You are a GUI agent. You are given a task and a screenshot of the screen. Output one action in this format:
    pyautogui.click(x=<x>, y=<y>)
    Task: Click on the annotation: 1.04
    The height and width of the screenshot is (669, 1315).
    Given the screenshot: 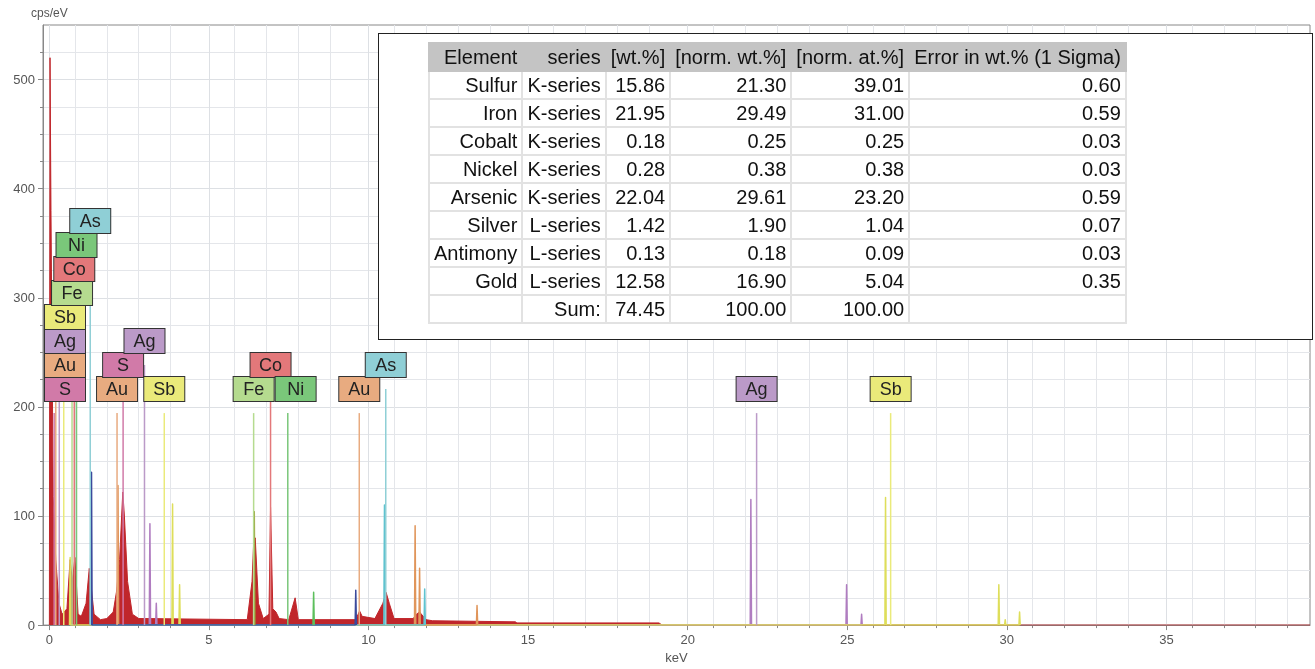 What is the action you would take?
    pyautogui.click(x=850, y=225)
    